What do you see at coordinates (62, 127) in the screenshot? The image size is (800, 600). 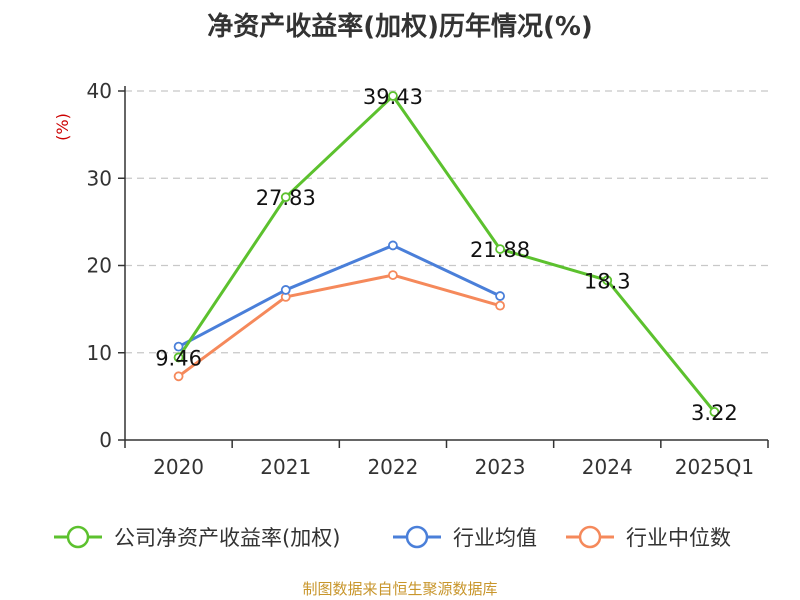 I see `y-axis-unit-label: (%)` at bounding box center [62, 127].